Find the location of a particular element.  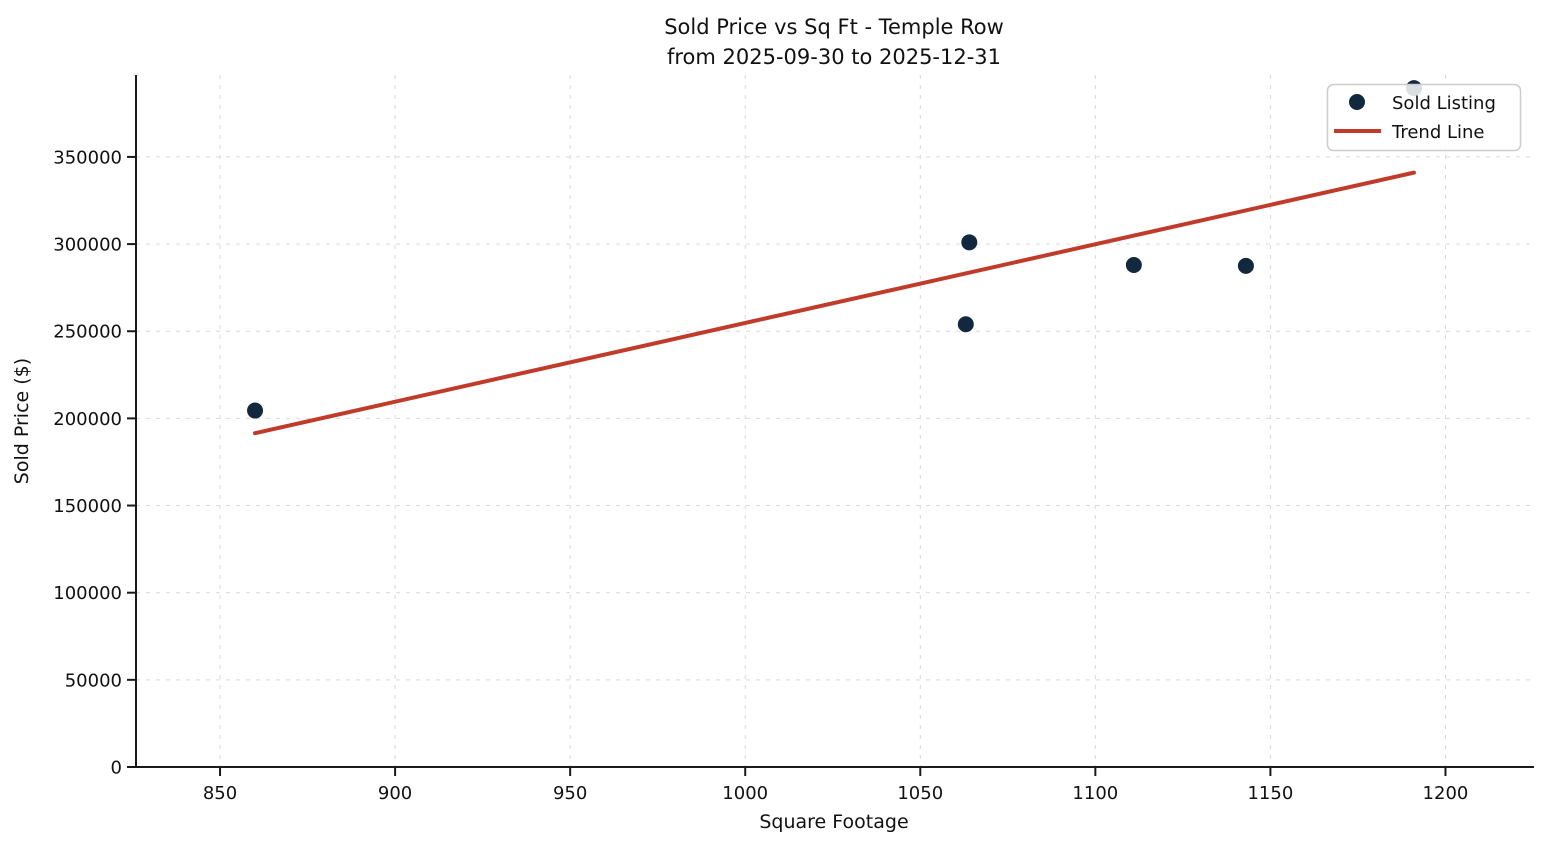

chart-title-line-2: from 2025-09-30 to 2025-12-31 is located at coordinates (834, 57).